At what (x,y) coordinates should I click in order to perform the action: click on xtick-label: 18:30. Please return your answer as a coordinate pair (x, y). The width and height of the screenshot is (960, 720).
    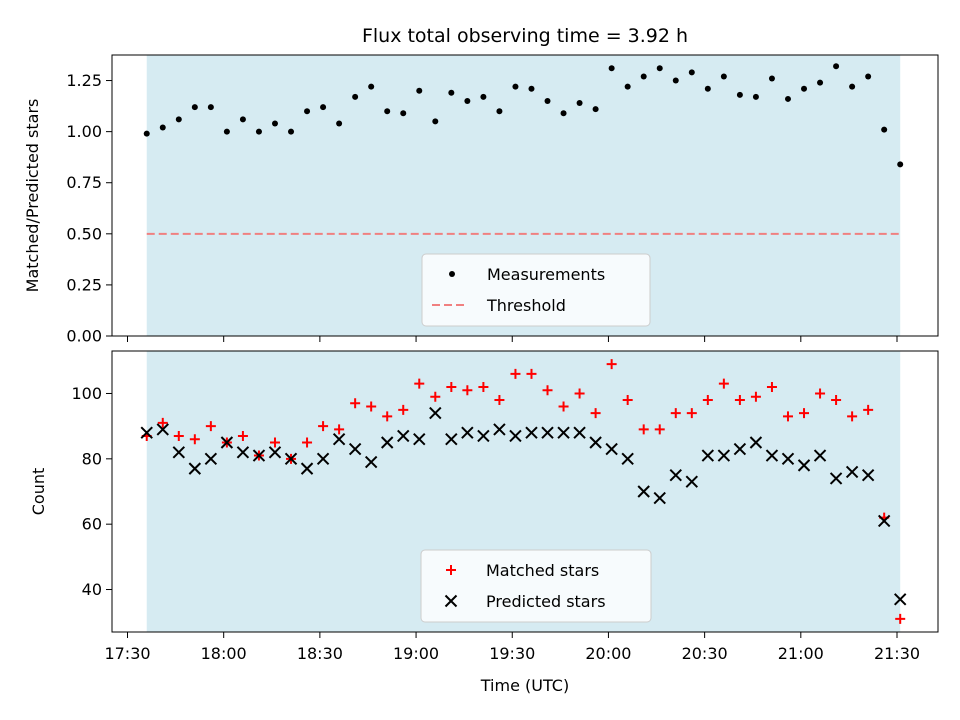
    Looking at the image, I should click on (320, 653).